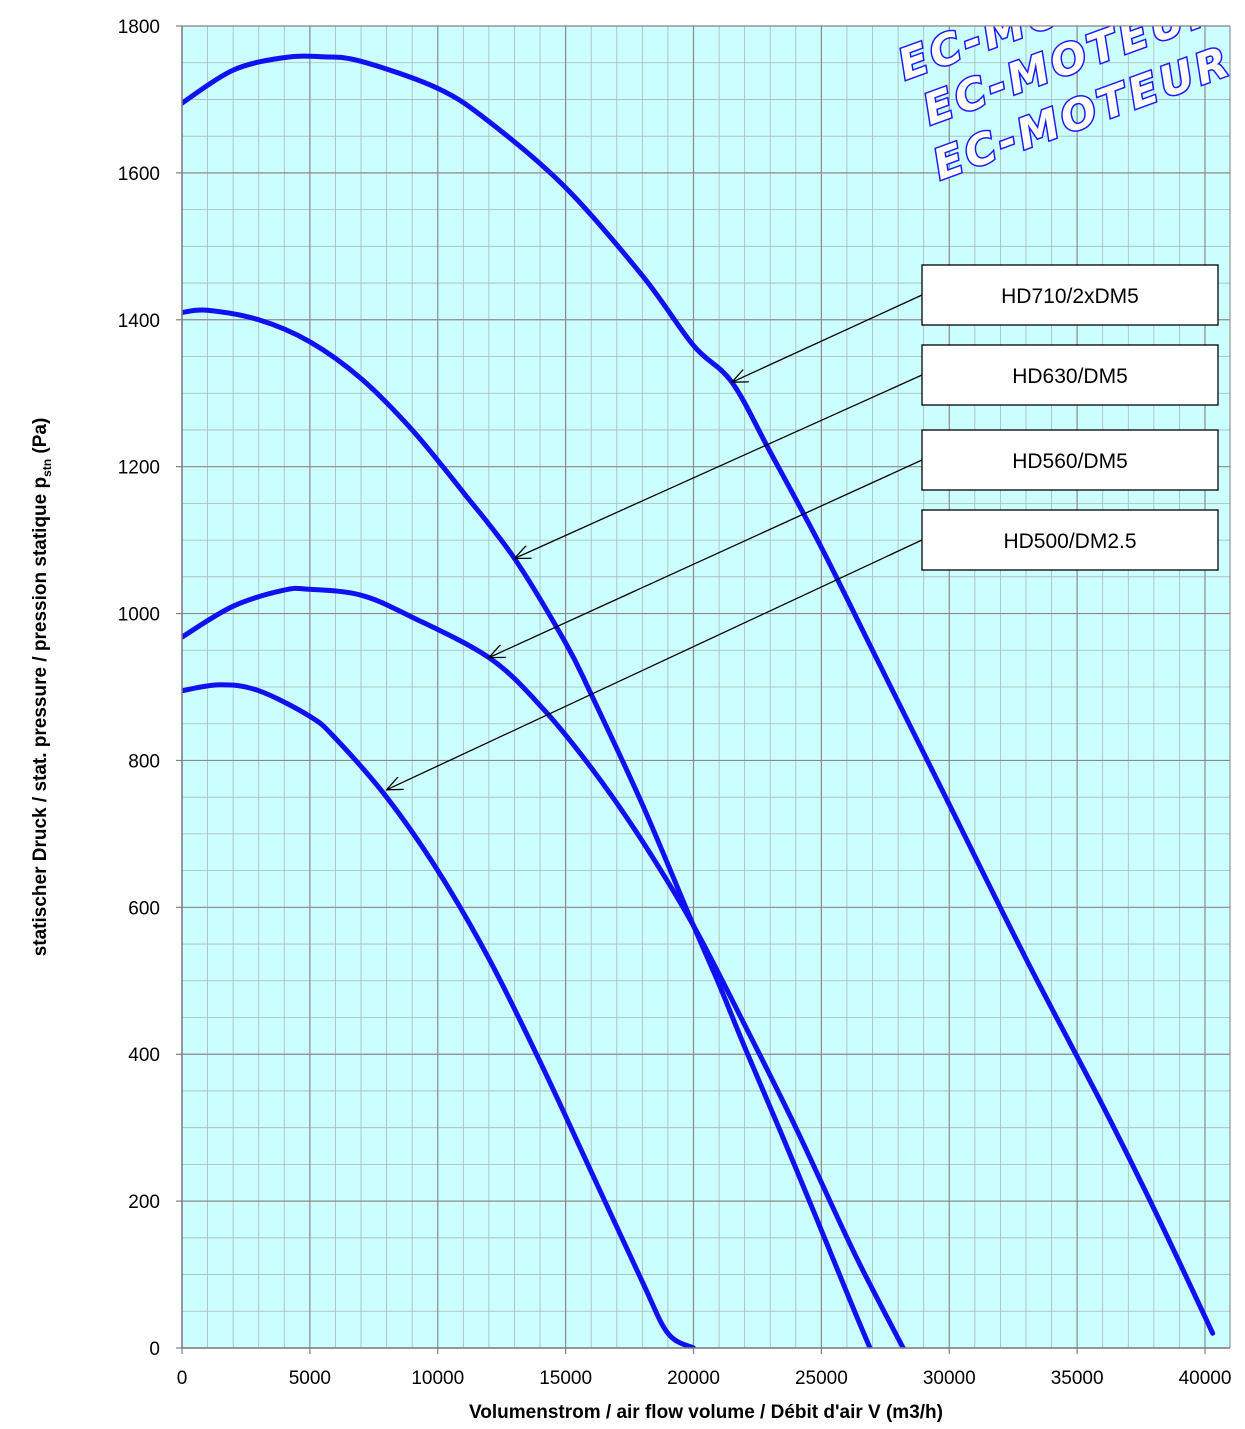 This screenshot has width=1245, height=1429. Describe the element at coordinates (139, 615) in the screenshot. I see `y-tick-label: 1000` at that location.